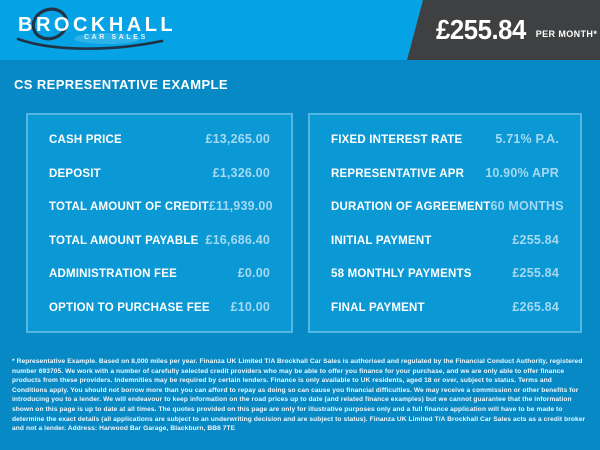 The height and width of the screenshot is (450, 600). Describe the element at coordinates (237, 239) in the screenshot. I see `row-value: £16,686.40` at that location.